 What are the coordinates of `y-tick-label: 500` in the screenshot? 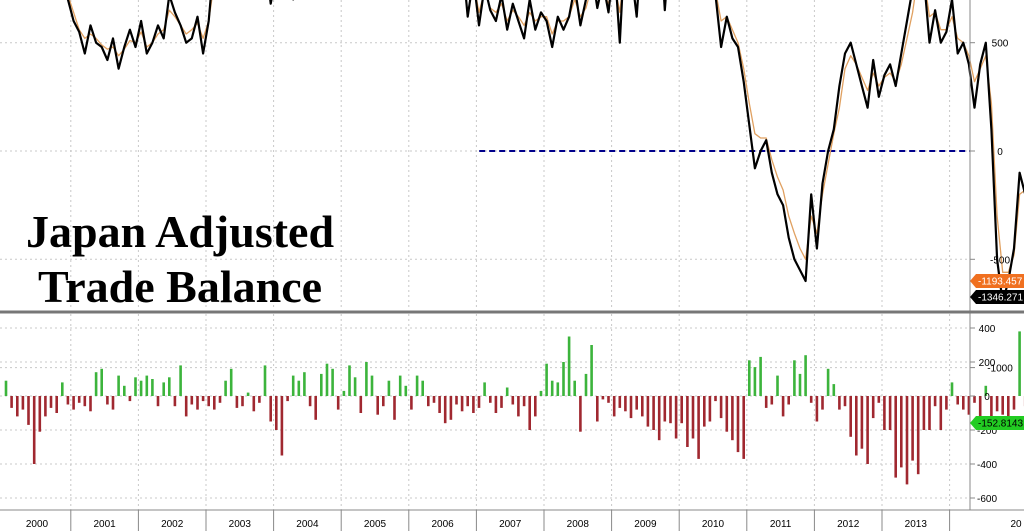 It's located at (1000, 44).